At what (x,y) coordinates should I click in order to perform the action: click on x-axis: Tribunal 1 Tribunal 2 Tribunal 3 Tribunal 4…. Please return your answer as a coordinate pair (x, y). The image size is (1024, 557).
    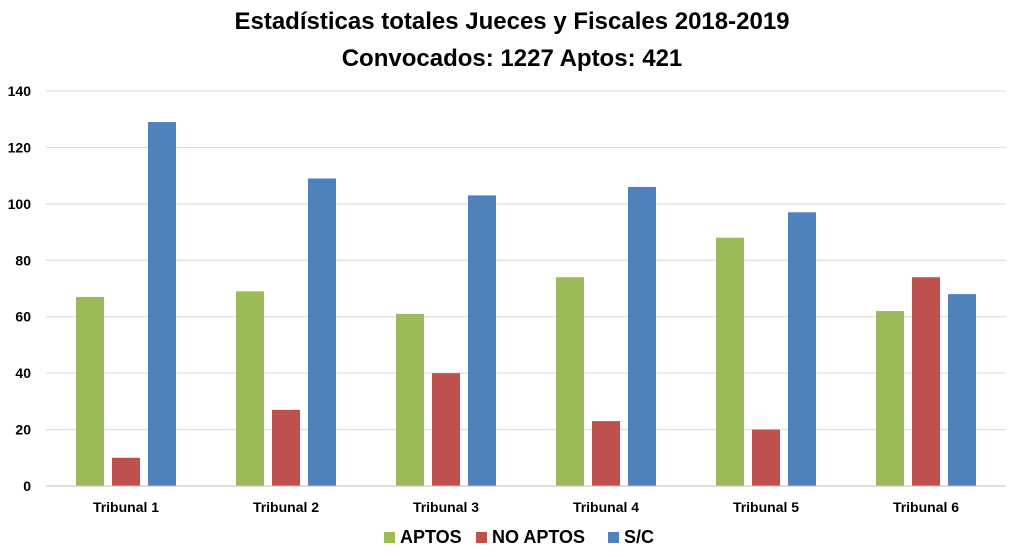
    Looking at the image, I should click on (526, 507).